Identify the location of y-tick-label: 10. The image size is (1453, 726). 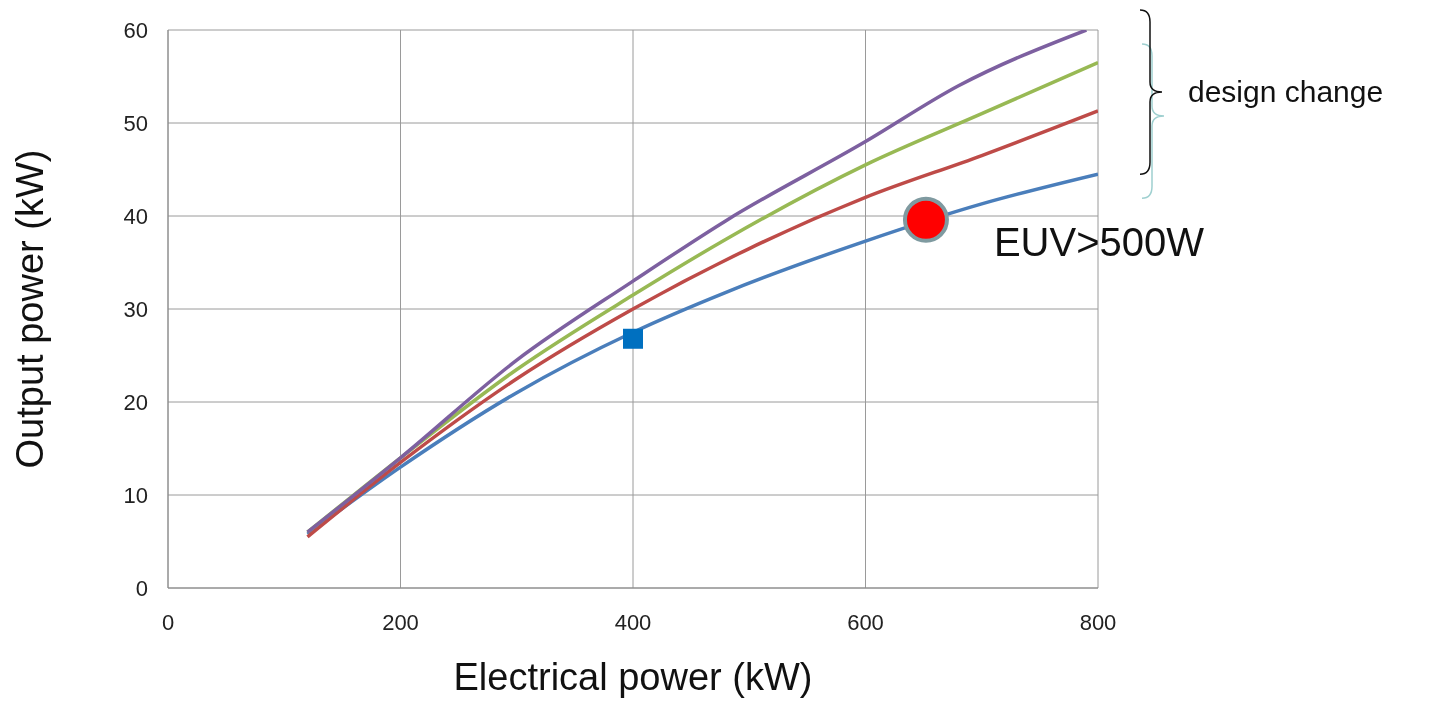
(135, 495).